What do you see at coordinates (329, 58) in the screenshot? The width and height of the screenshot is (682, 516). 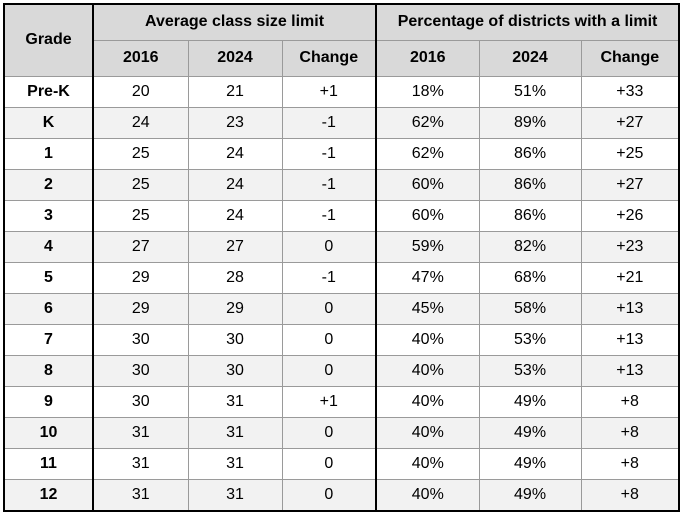 I see `avg-change-header: Change` at bounding box center [329, 58].